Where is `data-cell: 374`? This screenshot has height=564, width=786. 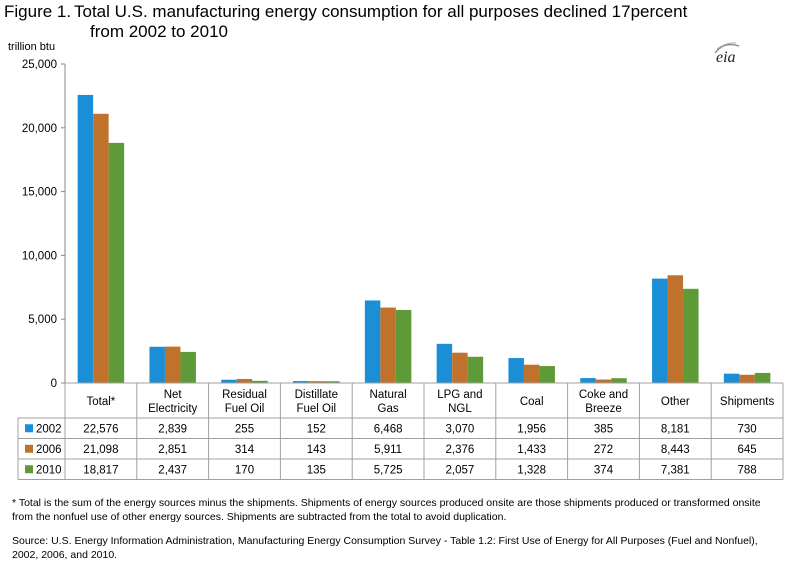
data-cell: 374 is located at coordinates (604, 470).